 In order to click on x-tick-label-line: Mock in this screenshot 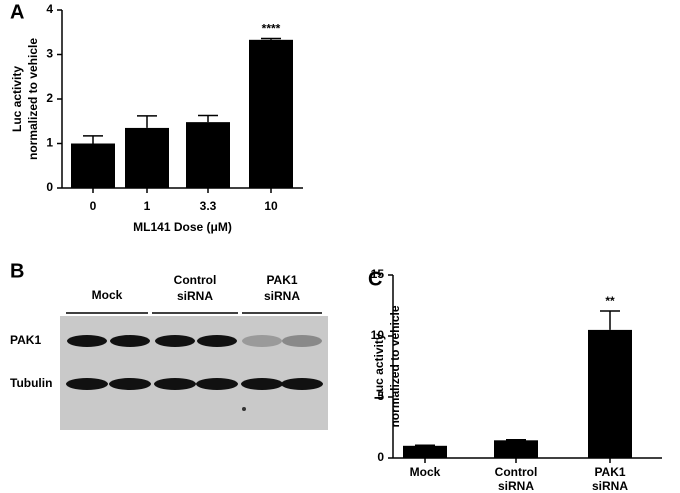, I will do `click(425, 472)`.